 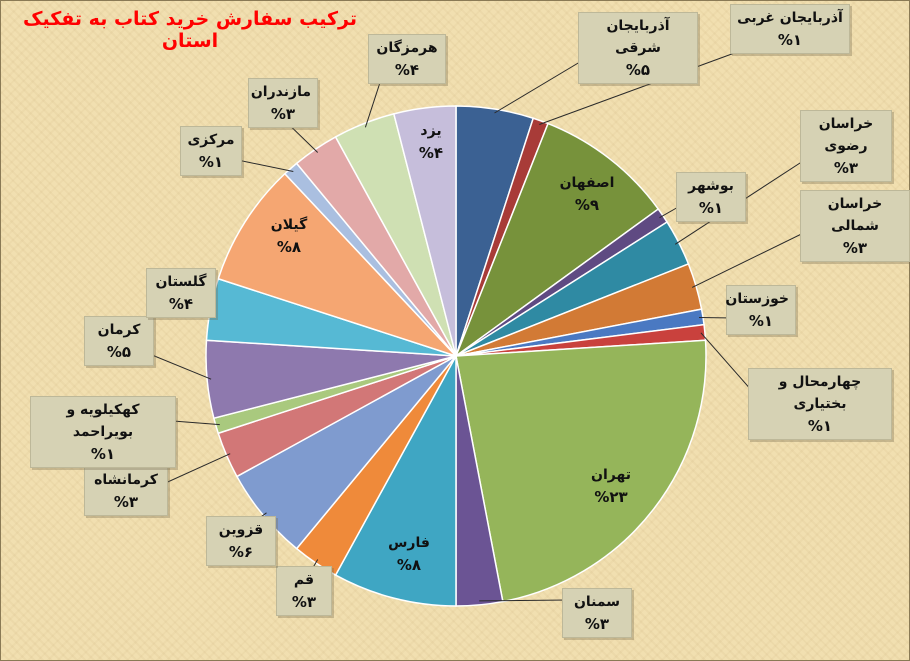 What do you see at coordinates (855, 215) in the screenshot?
I see `slice-label-name: خراسان شمالی` at bounding box center [855, 215].